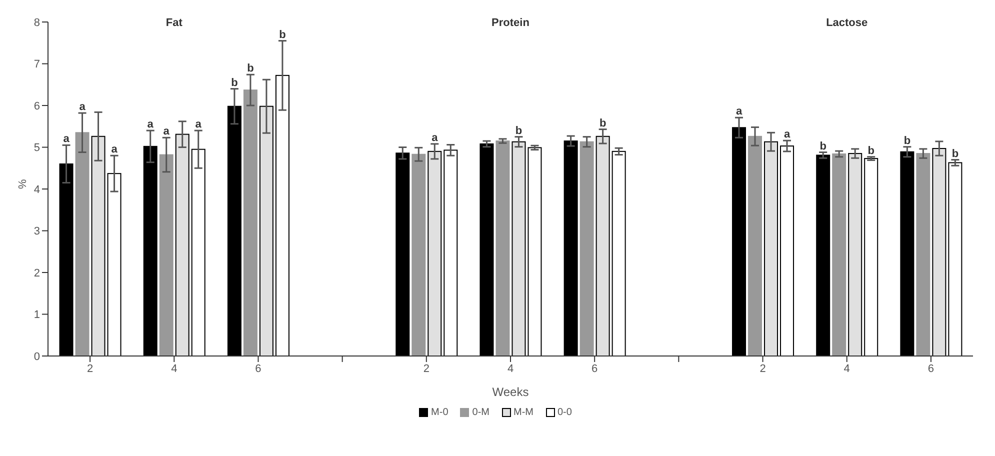  Describe the element at coordinates (37, 356) in the screenshot. I see `y-tick-label: 0` at that location.